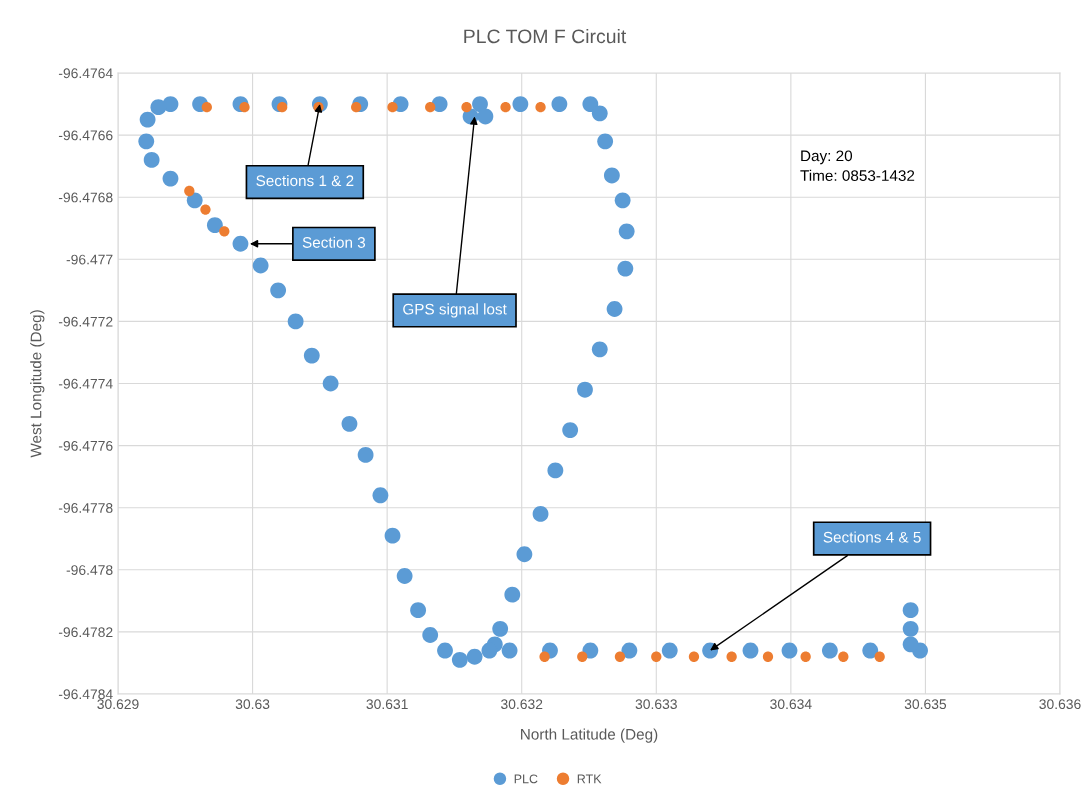  Describe the element at coordinates (1060, 704) in the screenshot. I see `x-tick-label: 30.636` at that location.